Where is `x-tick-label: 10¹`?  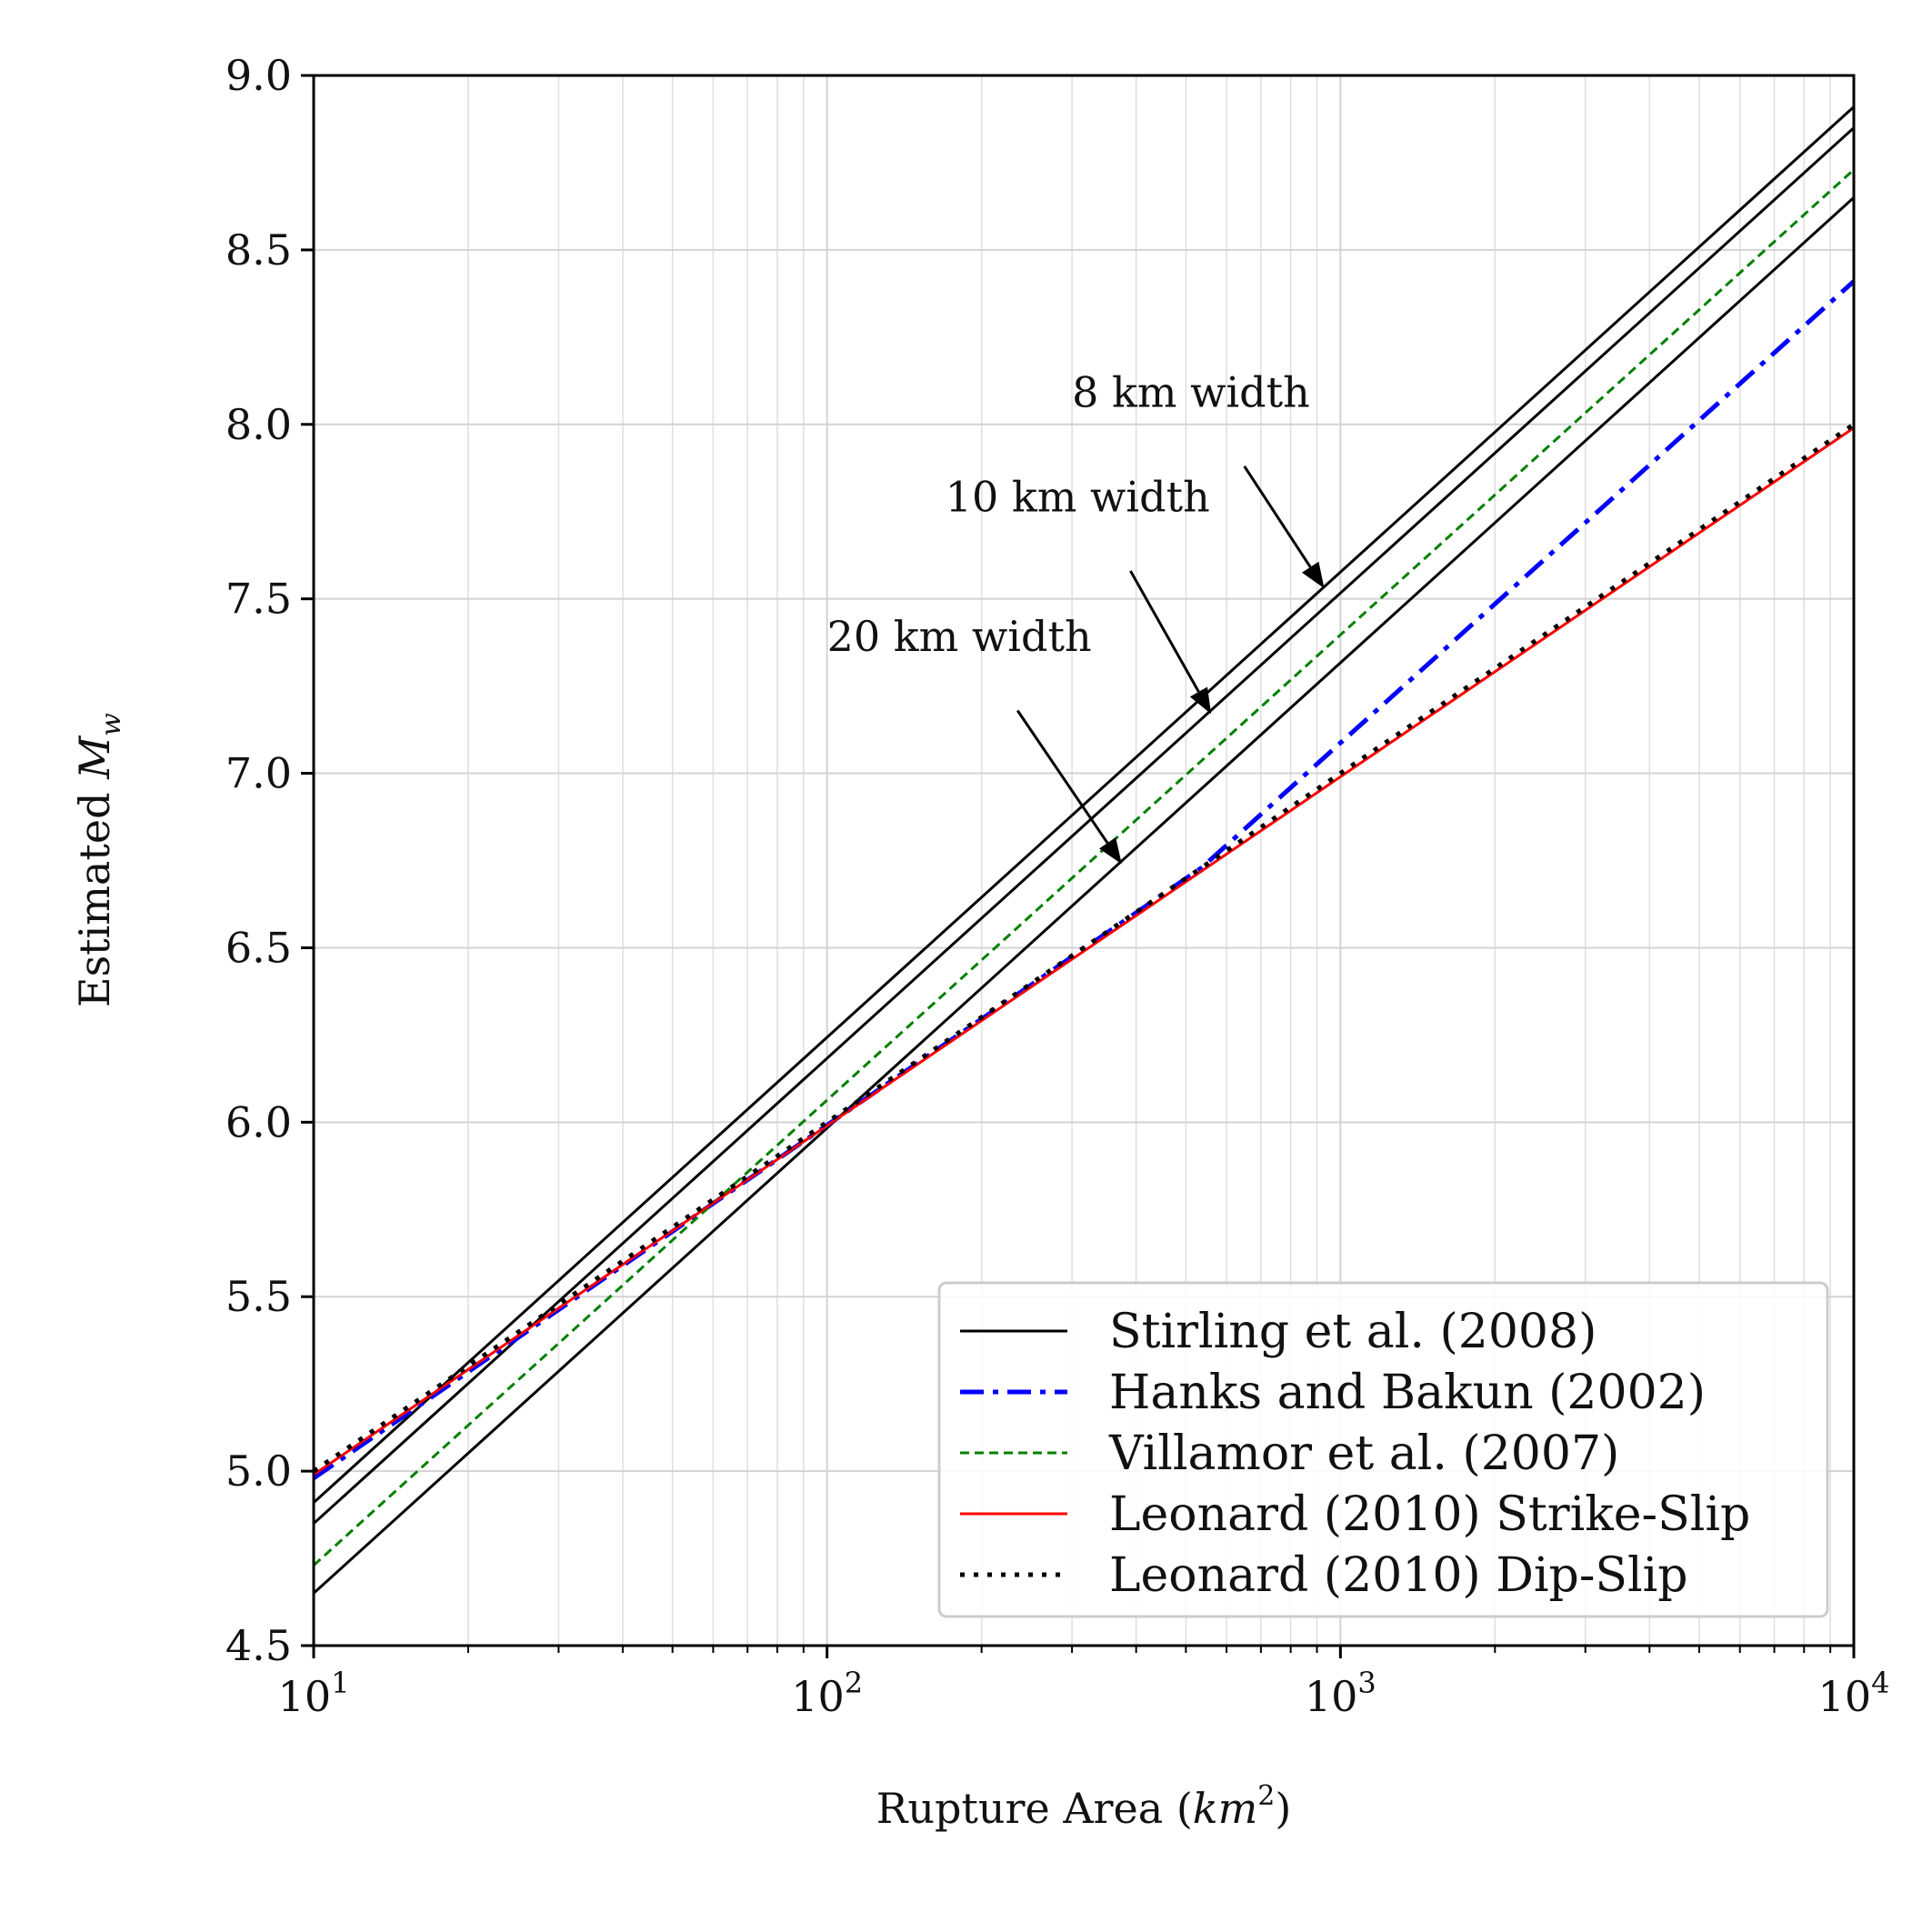
x-tick-label: 10¹ is located at coordinates (314, 1693).